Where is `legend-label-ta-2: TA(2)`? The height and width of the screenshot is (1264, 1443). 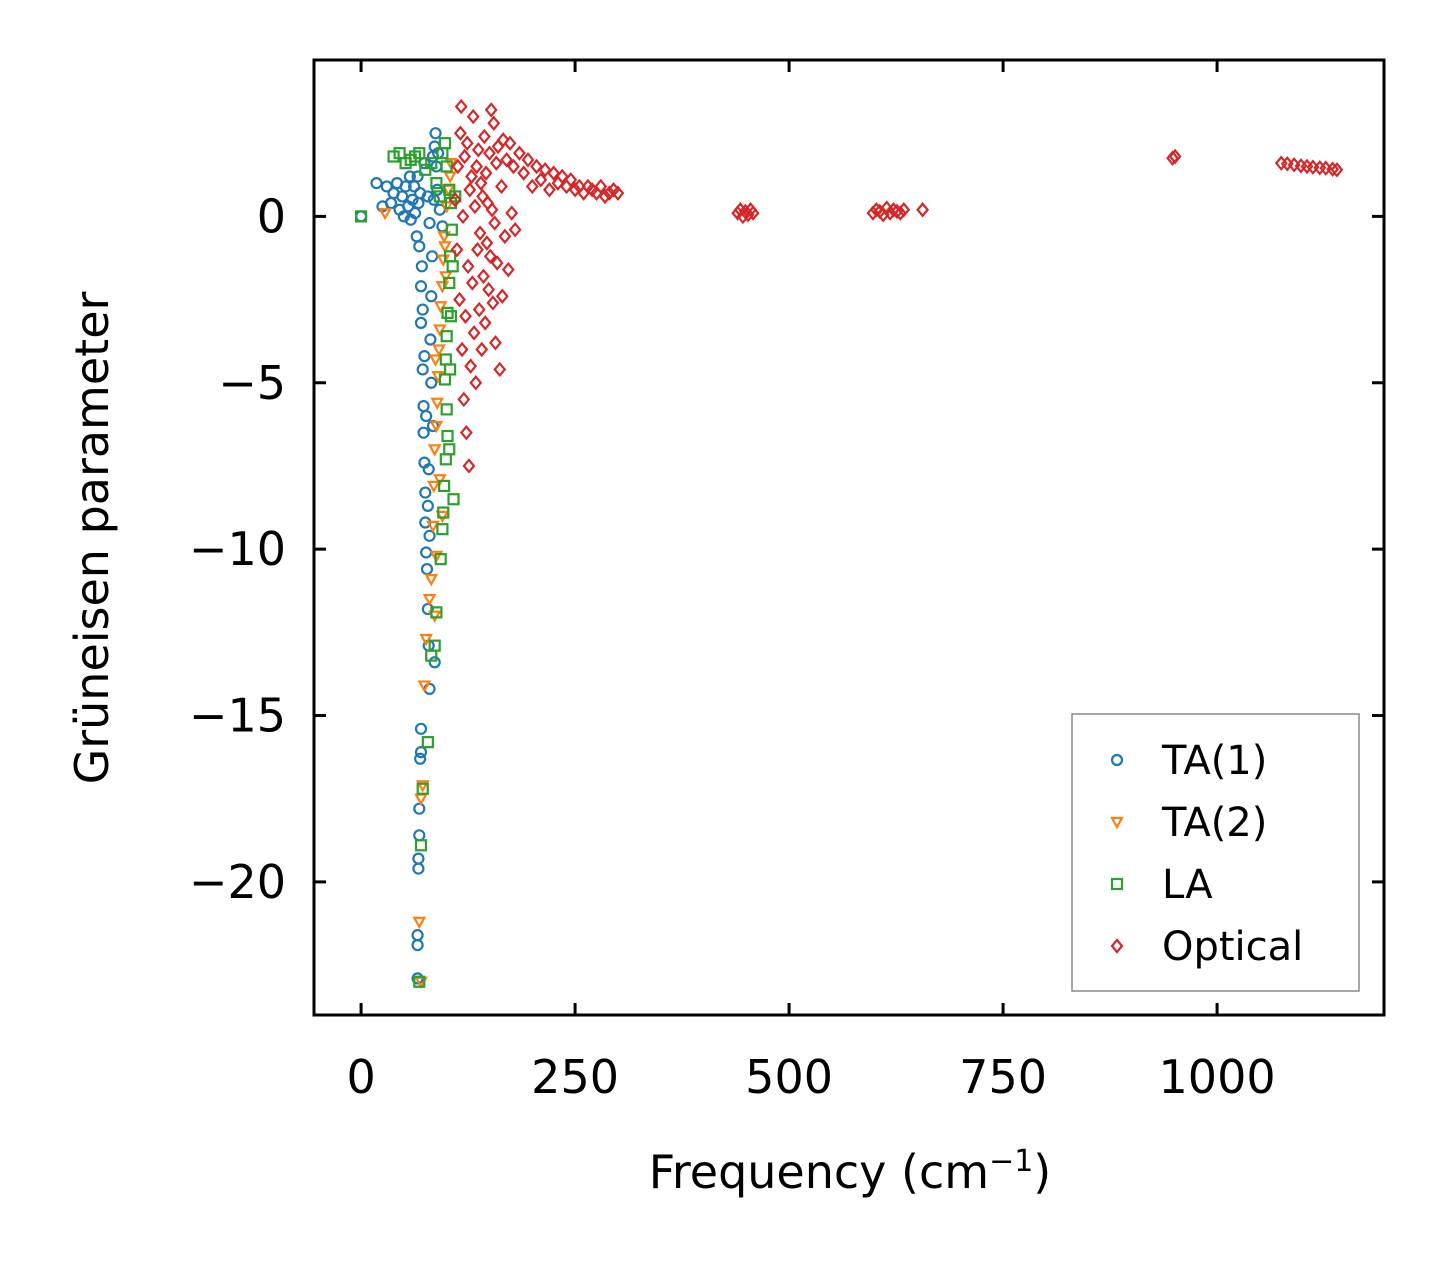
legend-label-ta-2: TA(2) is located at coordinates (1214, 823).